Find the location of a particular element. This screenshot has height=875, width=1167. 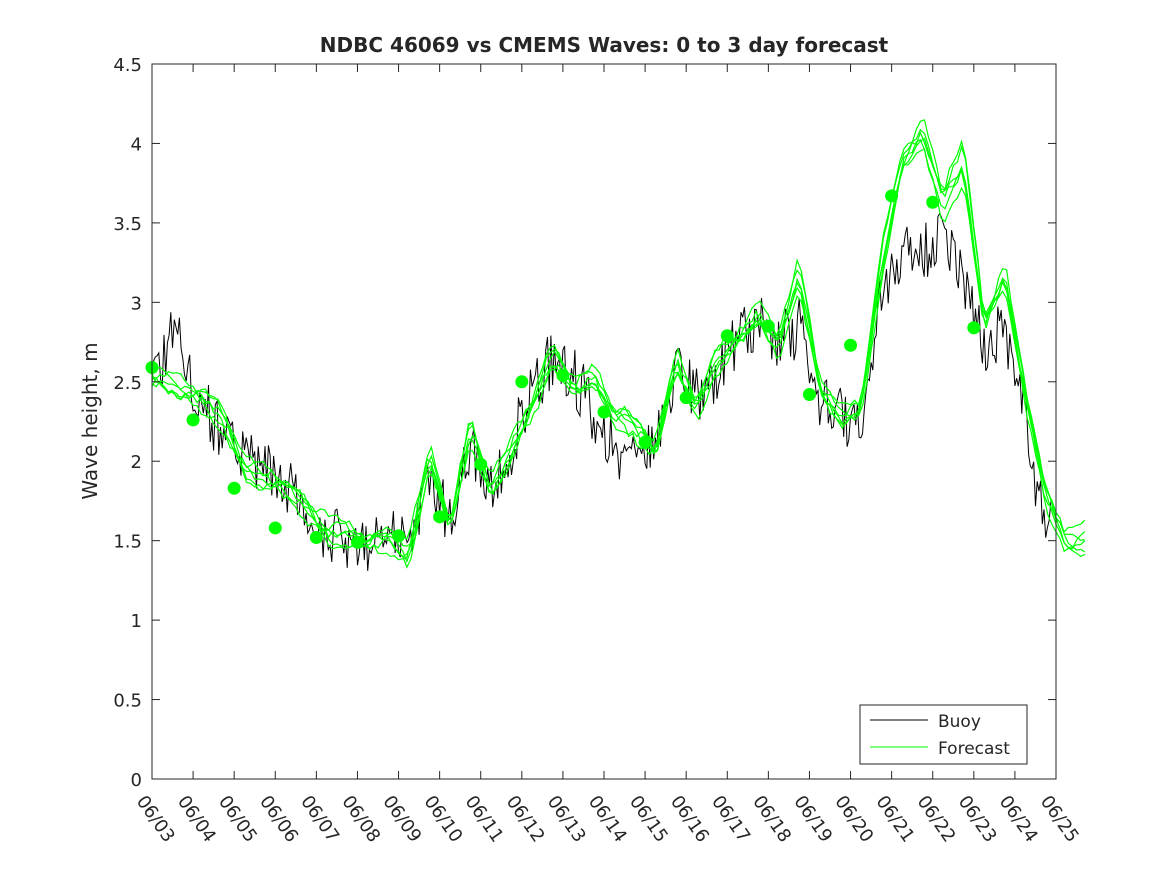

x-tick-label: 06/08 is located at coordinates (360, 819).